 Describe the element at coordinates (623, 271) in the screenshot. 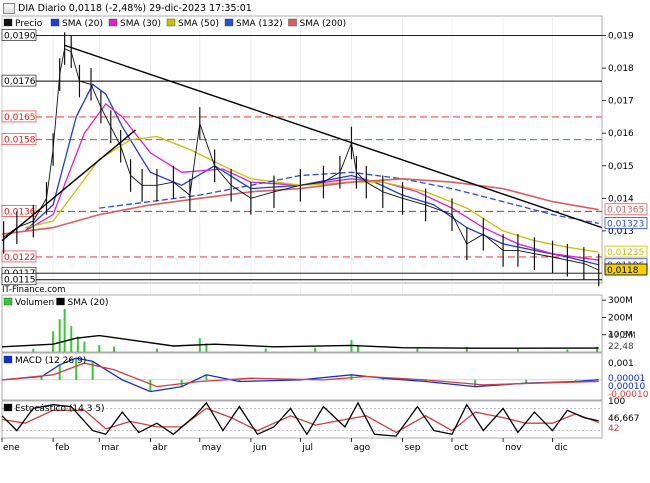

I see `price-badge-label: 0,0118` at that location.